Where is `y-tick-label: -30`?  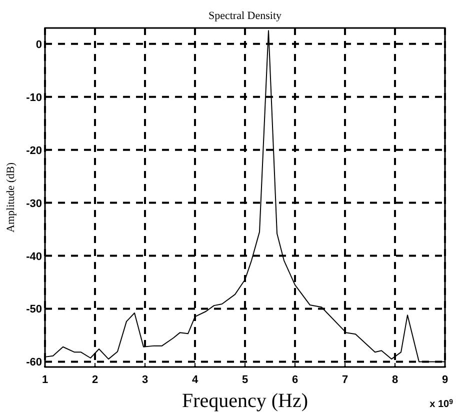
y-tick-label: -30 is located at coordinates (34, 204).